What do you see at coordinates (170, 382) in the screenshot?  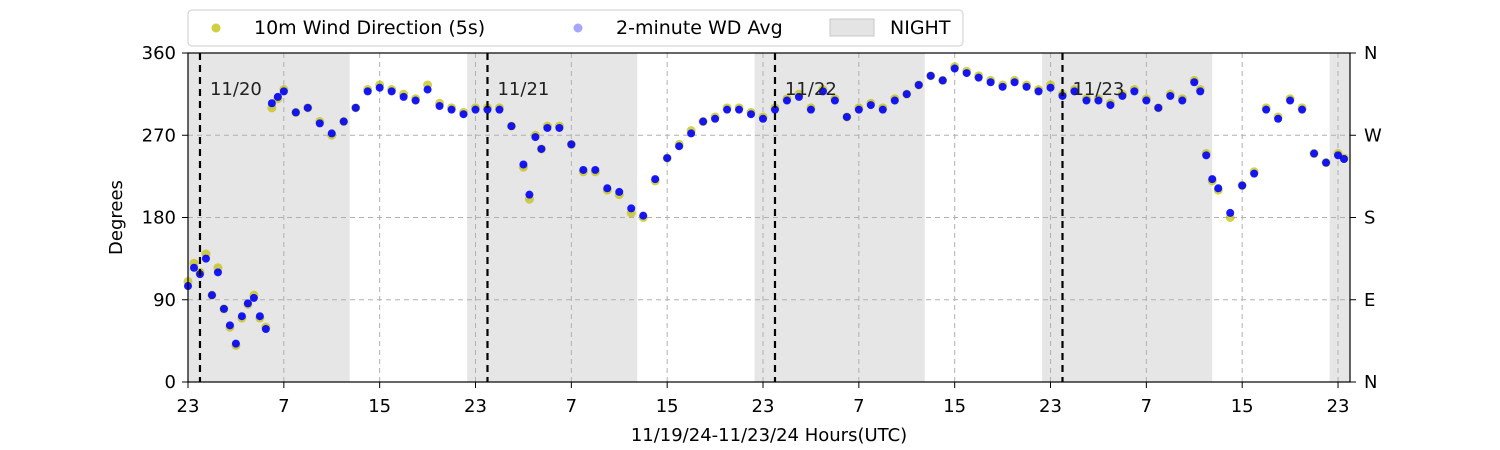 I see `y-tick-label: 0` at bounding box center [170, 382].